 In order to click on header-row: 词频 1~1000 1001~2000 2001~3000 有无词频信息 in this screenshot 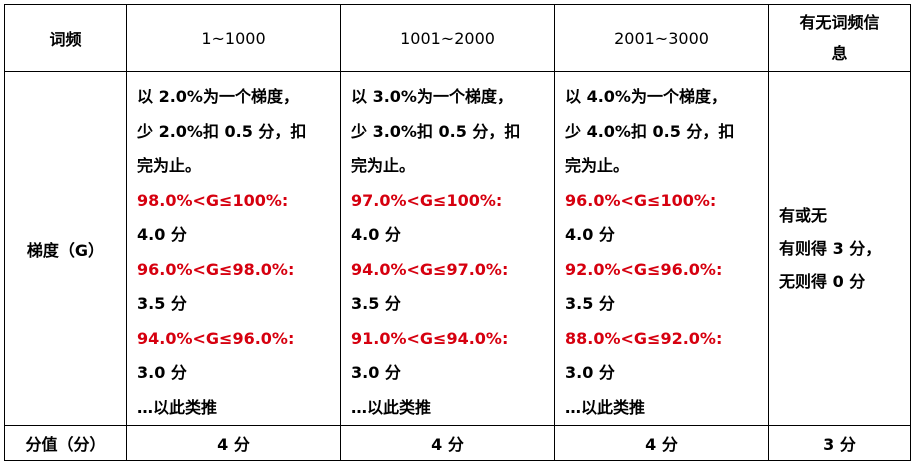, I will do `click(457, 38)`.